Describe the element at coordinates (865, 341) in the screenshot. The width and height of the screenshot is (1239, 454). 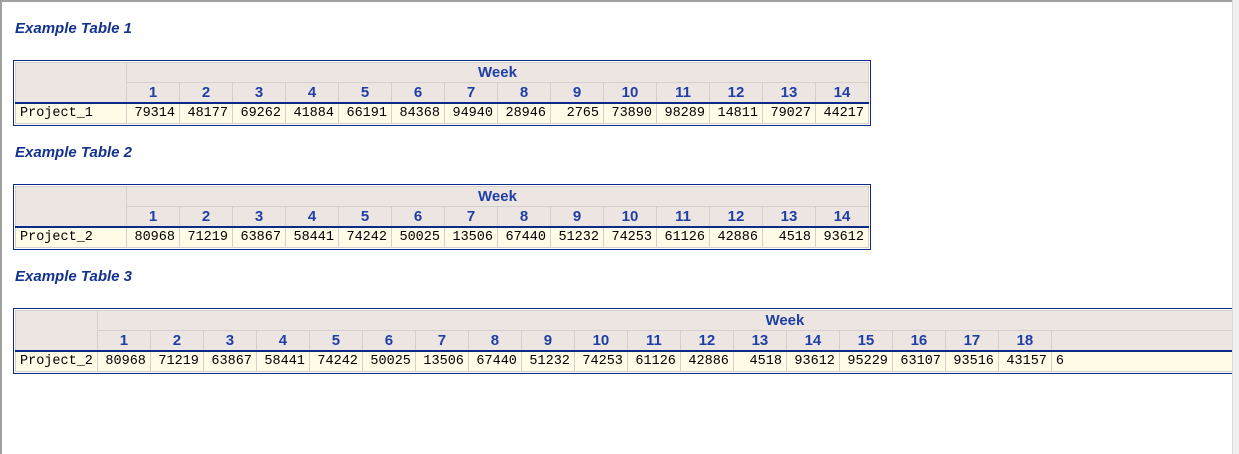
I see `week-header: 15` at that location.